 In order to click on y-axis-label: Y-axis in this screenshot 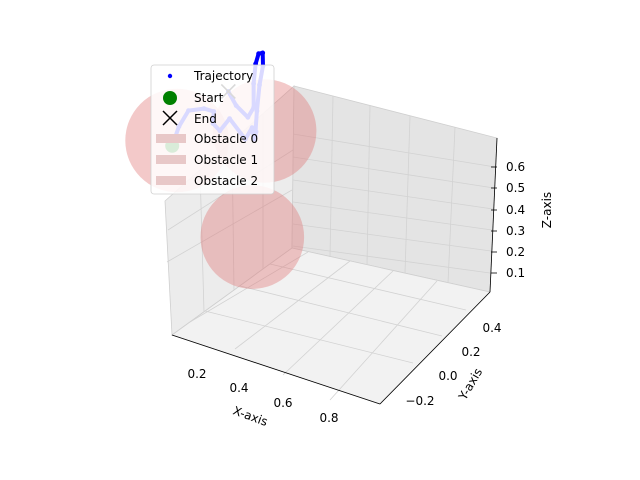, I will do `click(470, 385)`.